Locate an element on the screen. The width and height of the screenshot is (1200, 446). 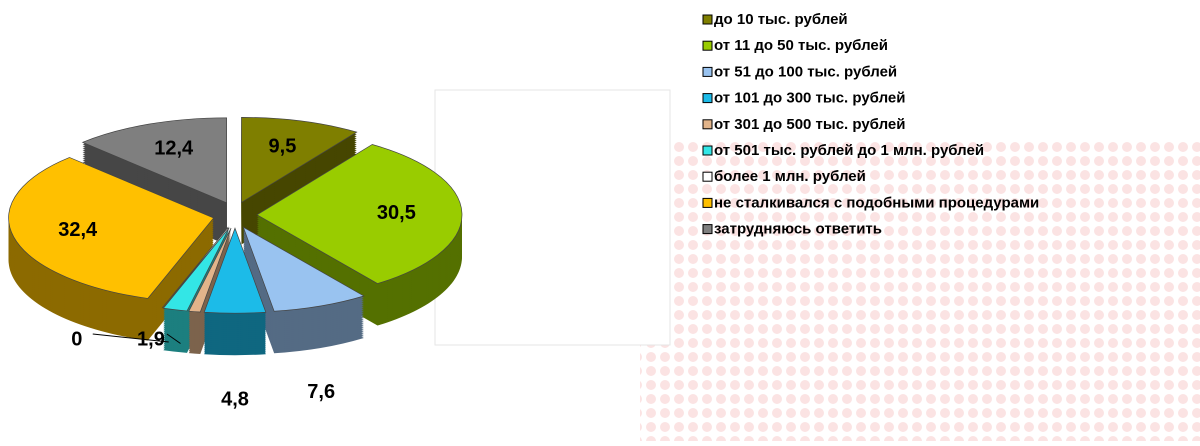
legend-label: более 1 млн. рублей is located at coordinates (790, 176).